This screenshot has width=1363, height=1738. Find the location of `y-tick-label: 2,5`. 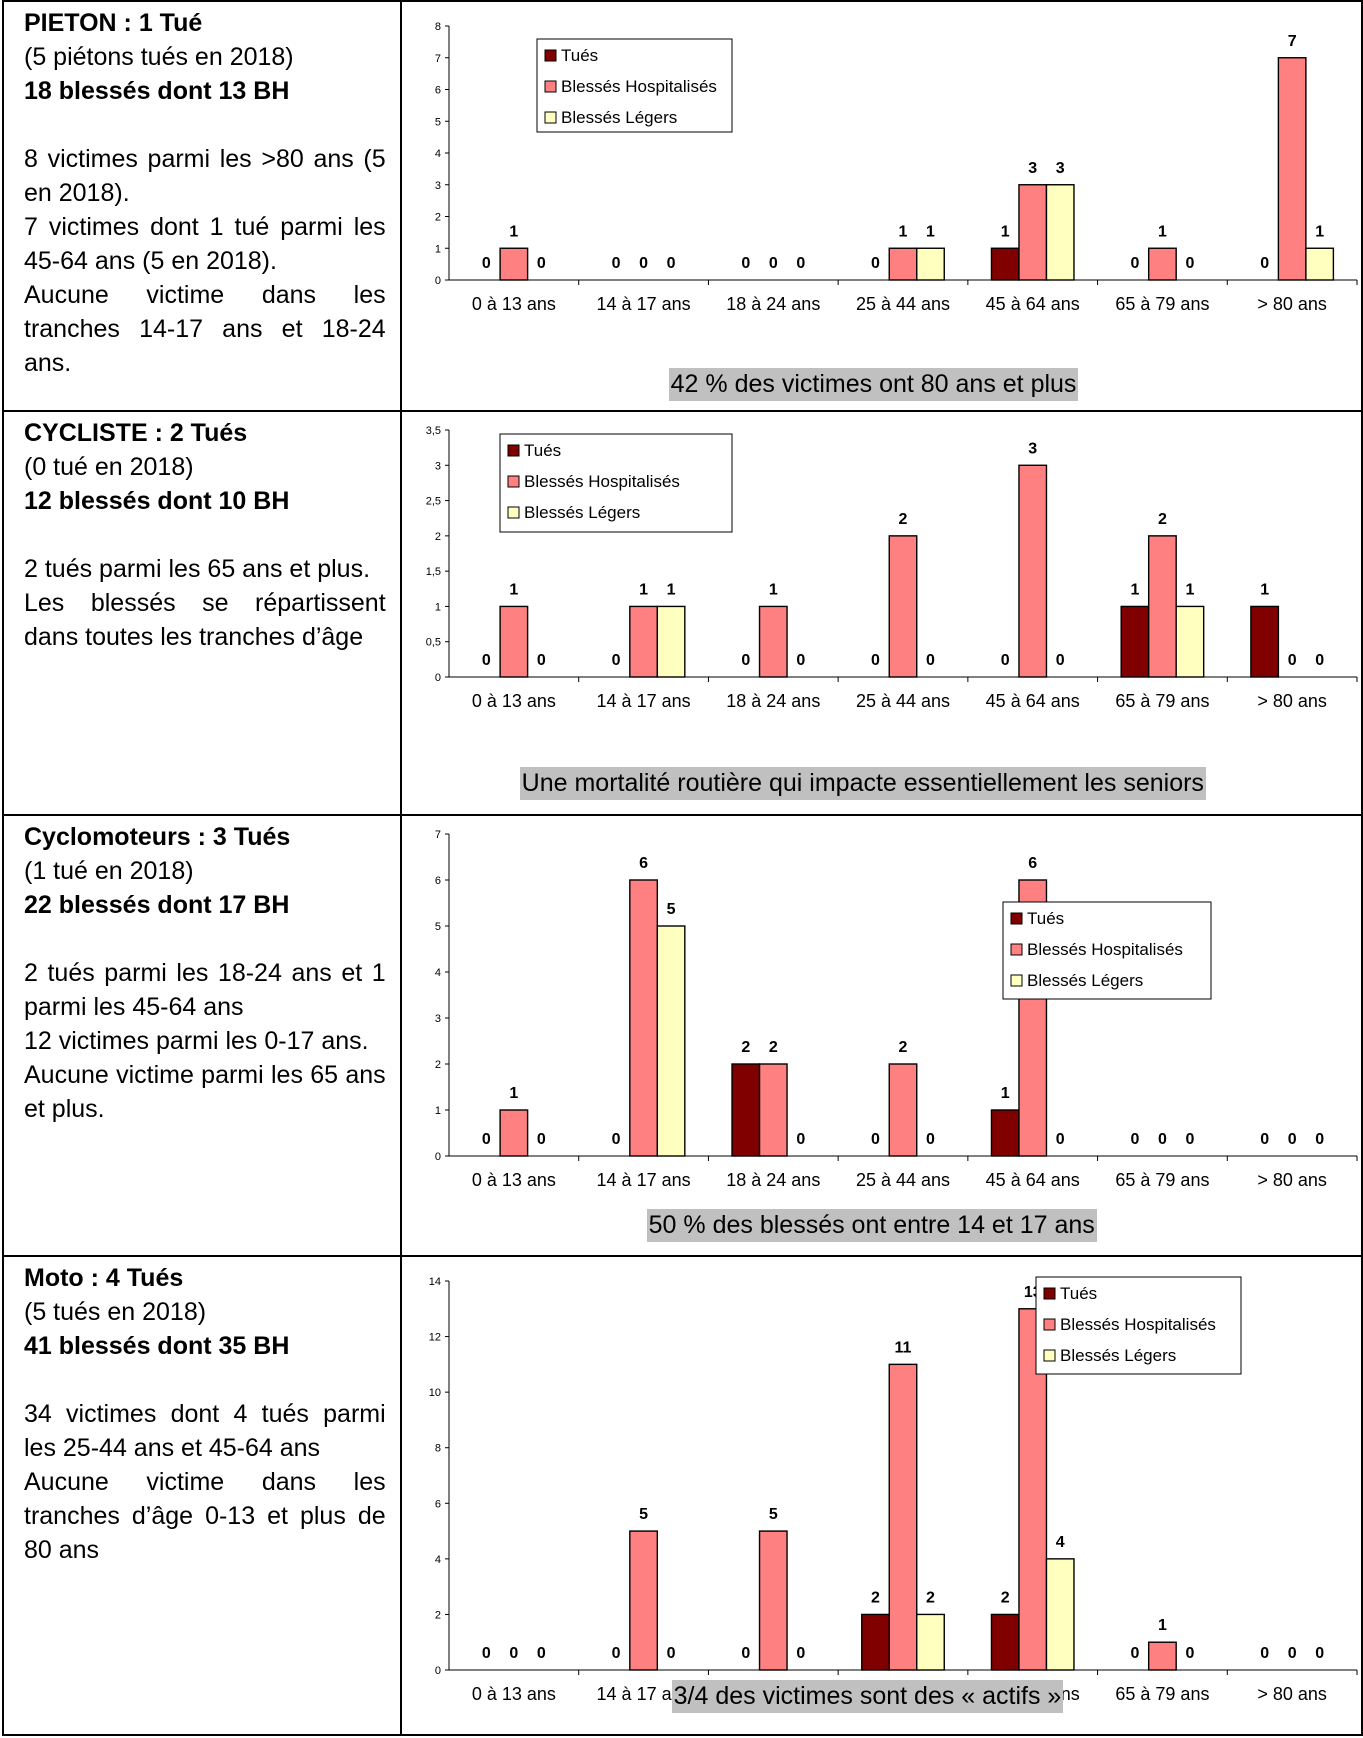

y-tick-label: 2,5 is located at coordinates (432, 502).